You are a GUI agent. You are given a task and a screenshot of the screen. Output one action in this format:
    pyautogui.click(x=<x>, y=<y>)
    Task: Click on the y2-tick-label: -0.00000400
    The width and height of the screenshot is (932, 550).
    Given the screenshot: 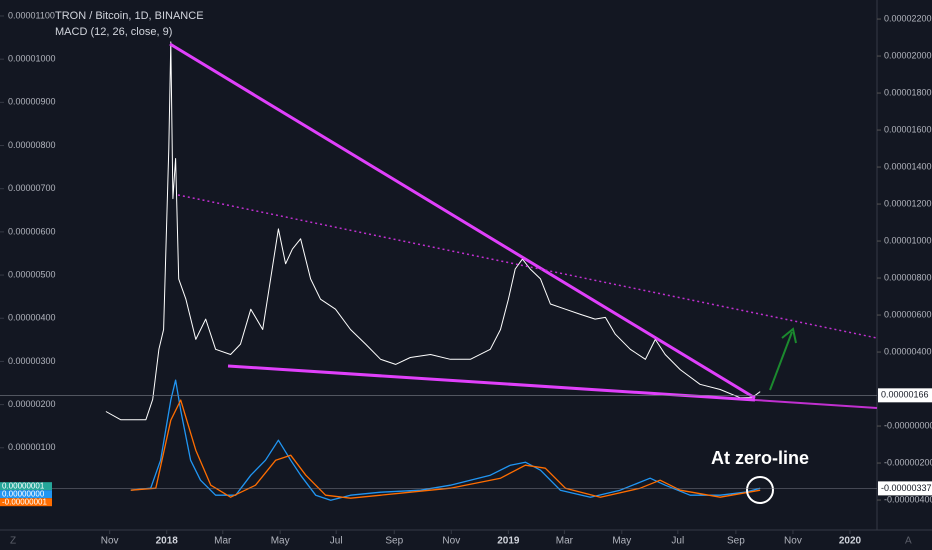 What is the action you would take?
    pyautogui.click(x=908, y=499)
    